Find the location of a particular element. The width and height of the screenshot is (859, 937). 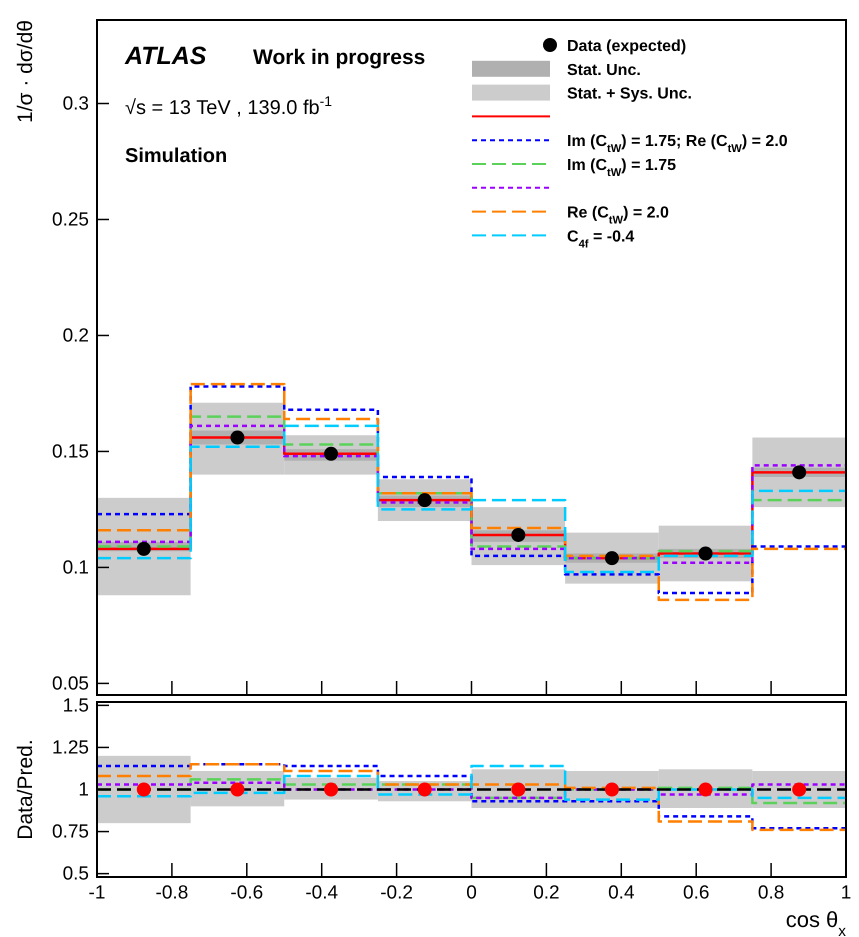

y-tick-label: 0.05 is located at coordinates (70, 683).